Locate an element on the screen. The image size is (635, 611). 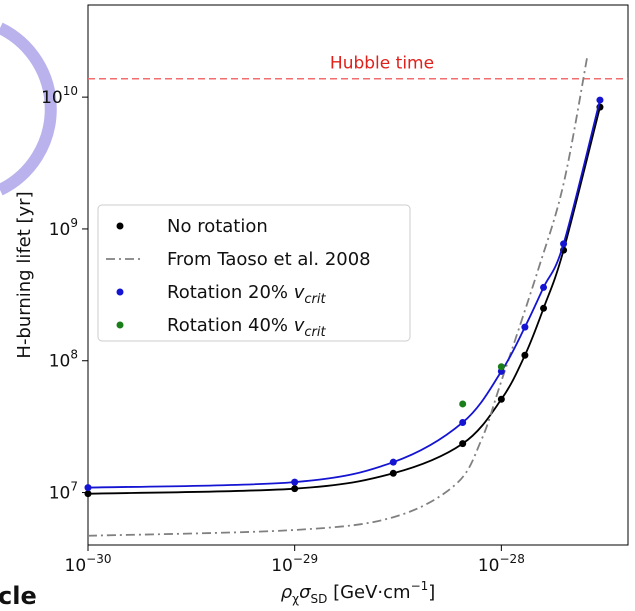
legend-name: Rotation 20% is located at coordinates (230, 292).